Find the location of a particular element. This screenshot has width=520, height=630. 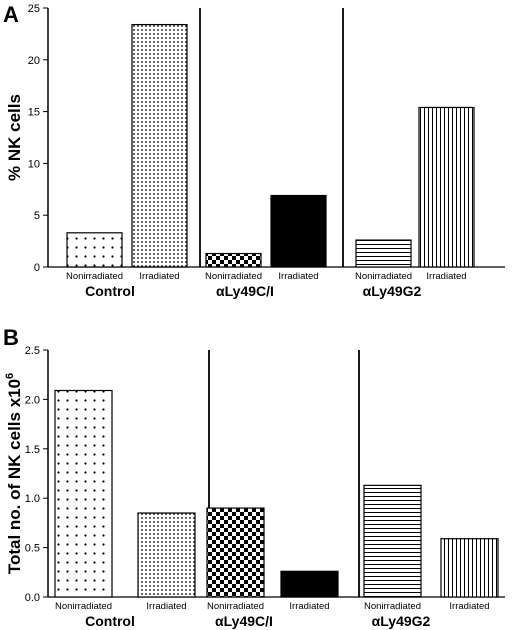

y-axis-label-superscript: 6 is located at coordinates (10, 376).